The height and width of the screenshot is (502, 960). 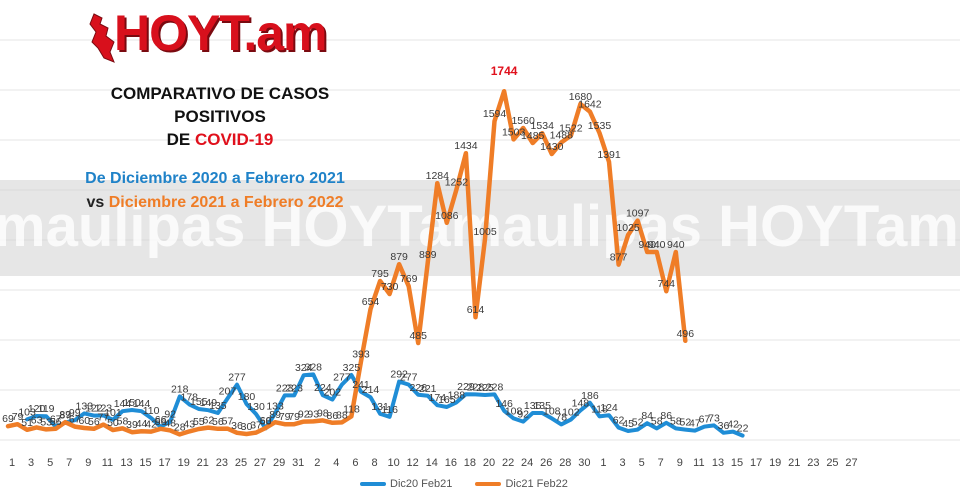 What do you see at coordinates (294, 388) in the screenshot?
I see `data-label: 223` at bounding box center [294, 388].